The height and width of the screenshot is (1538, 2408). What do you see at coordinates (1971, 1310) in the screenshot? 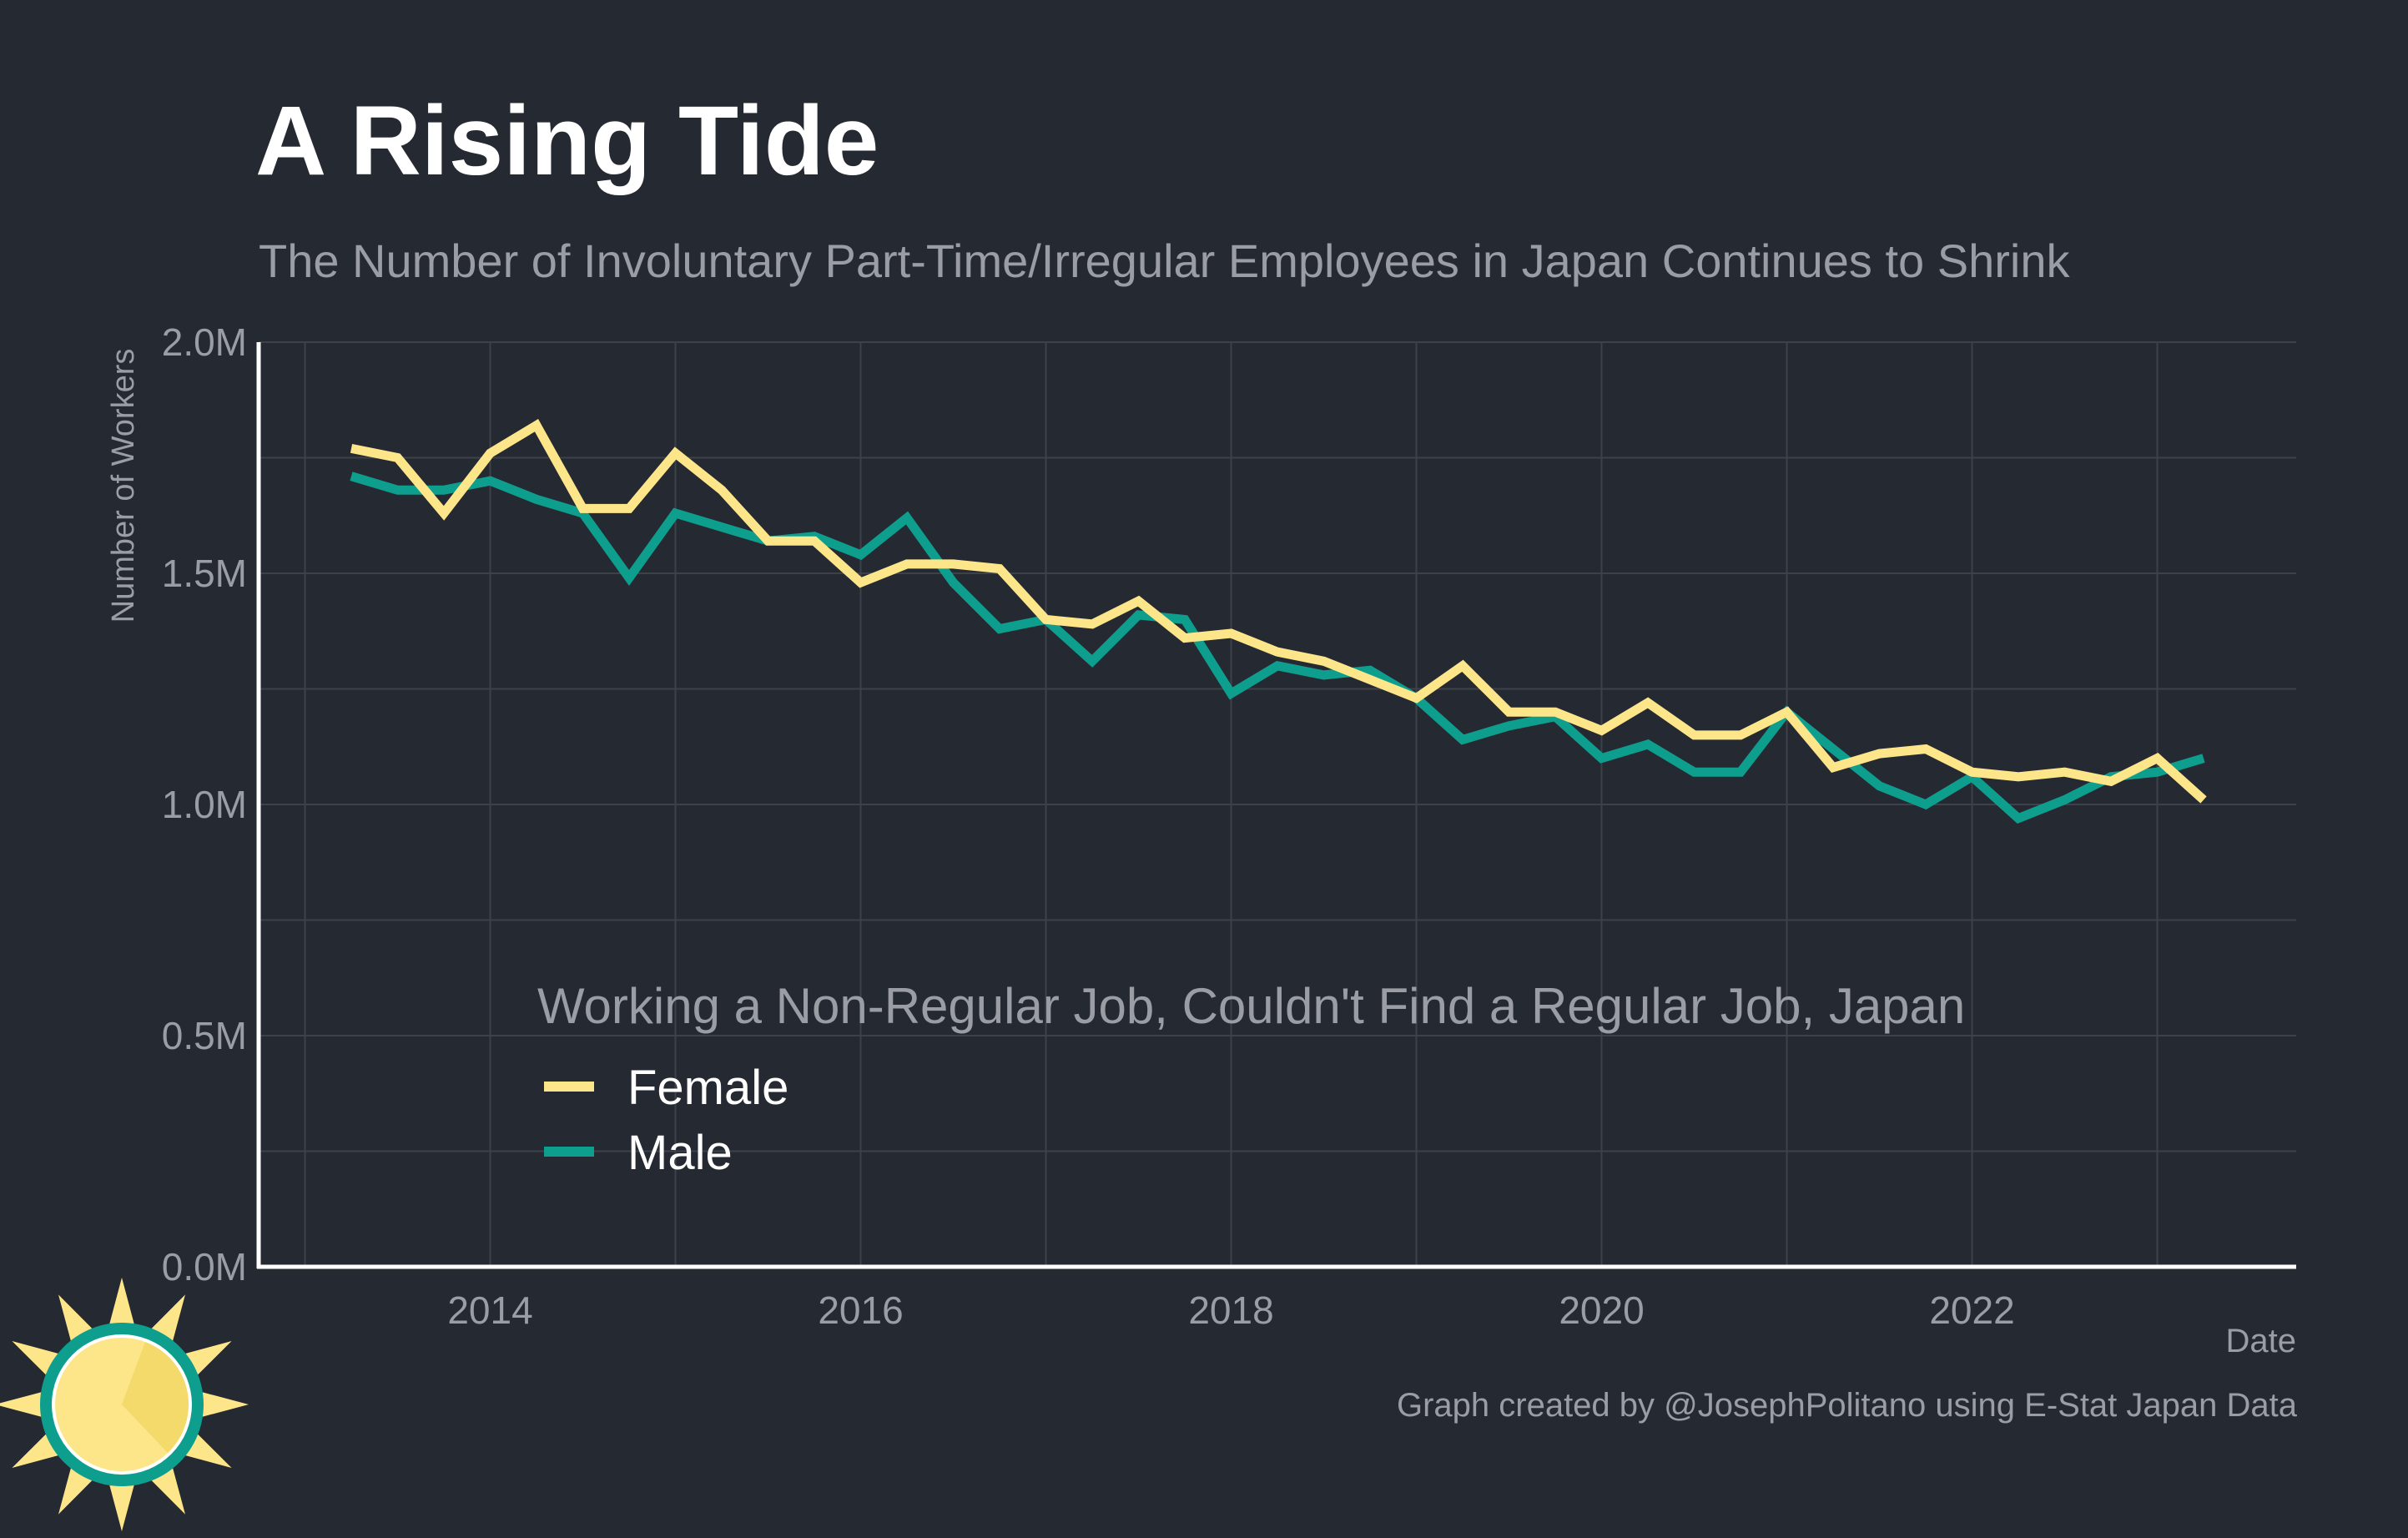
I see `x-tick-label: 2022` at bounding box center [1971, 1310].